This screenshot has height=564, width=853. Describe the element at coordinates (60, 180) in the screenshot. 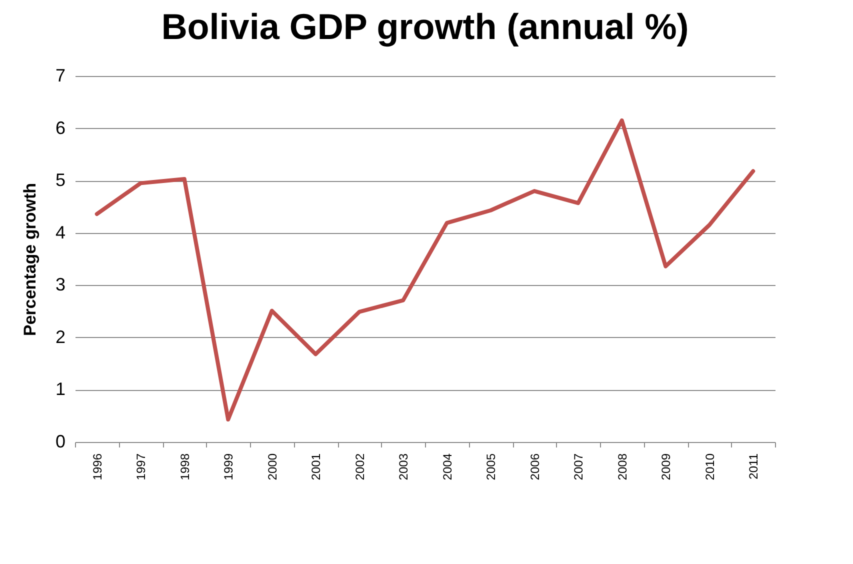

I see `y-tick-label: 5` at that location.